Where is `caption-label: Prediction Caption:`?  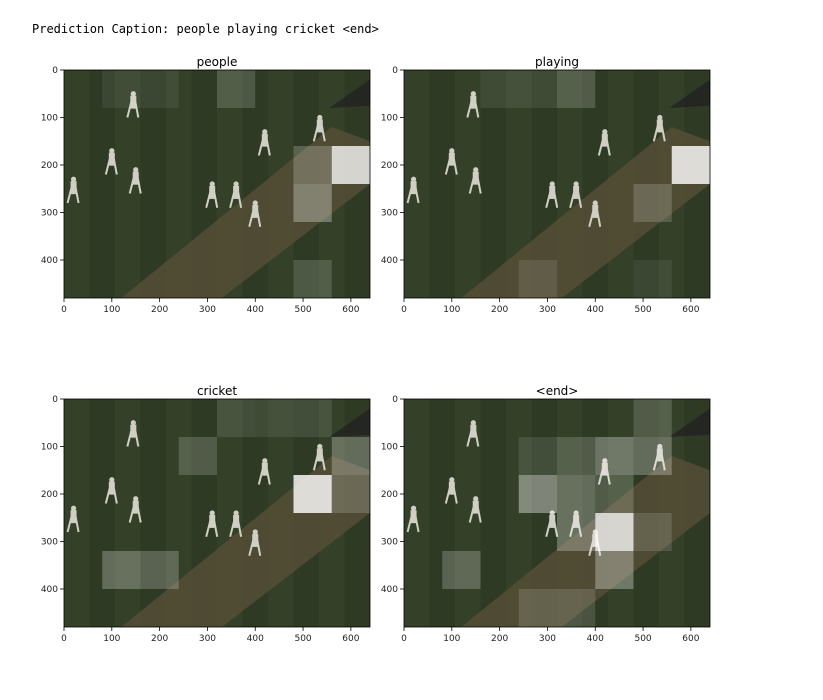 caption-label: Prediction Caption: is located at coordinates (101, 29).